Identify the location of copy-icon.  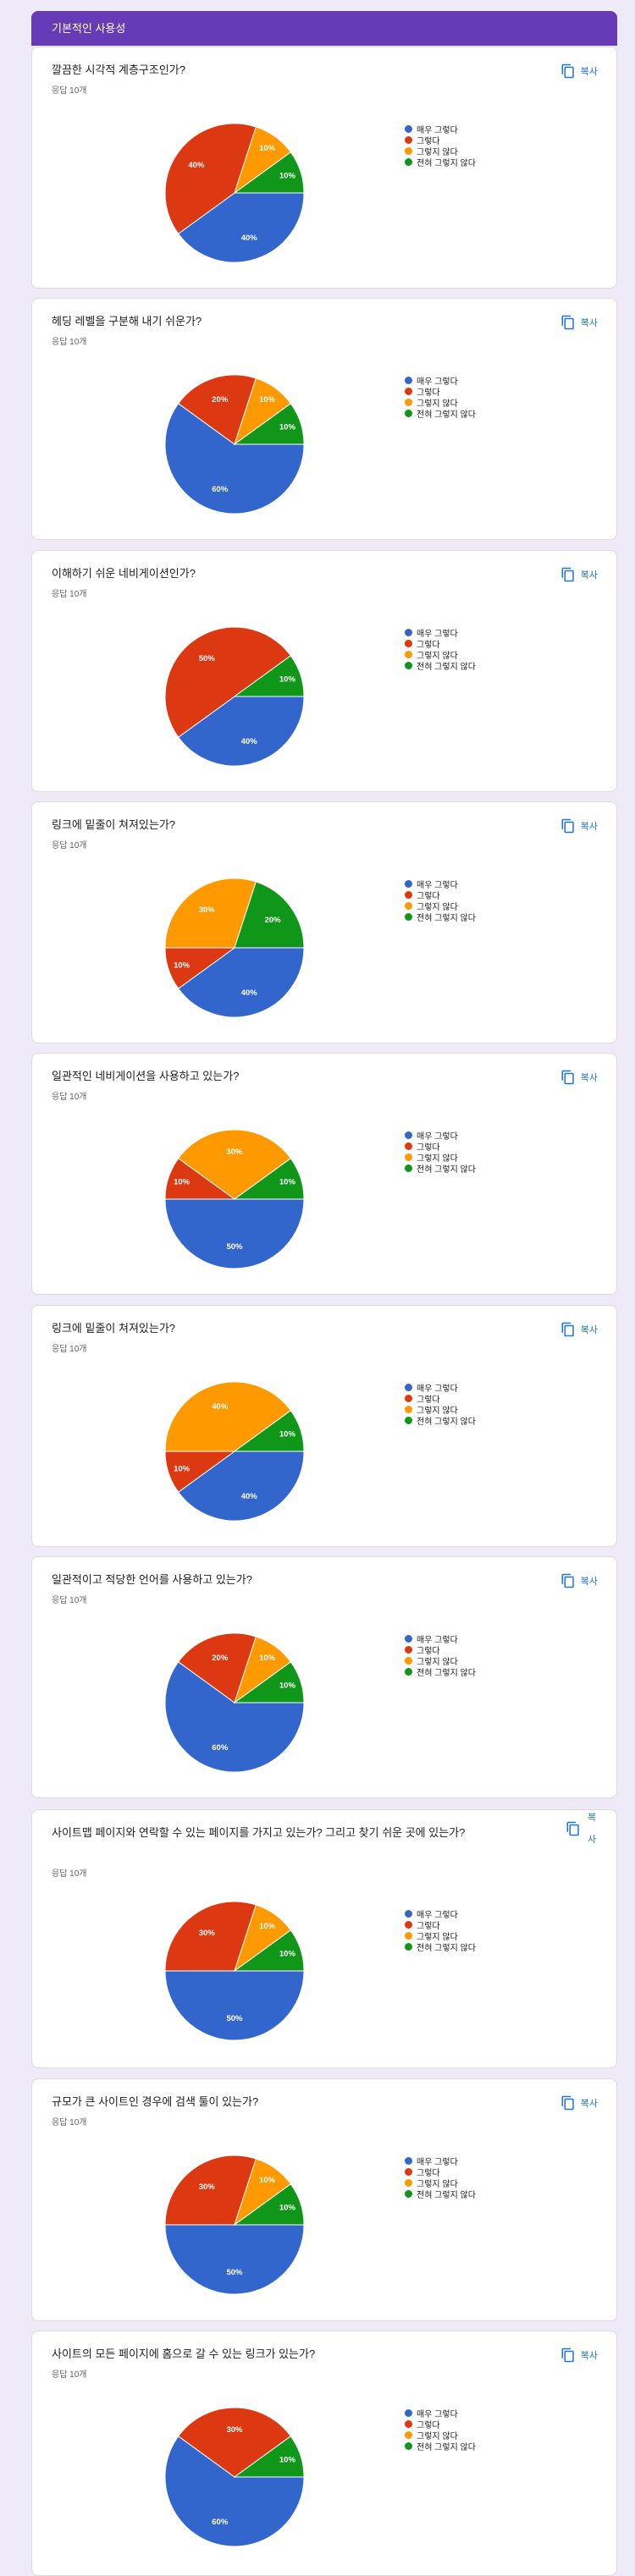
(567, 1580).